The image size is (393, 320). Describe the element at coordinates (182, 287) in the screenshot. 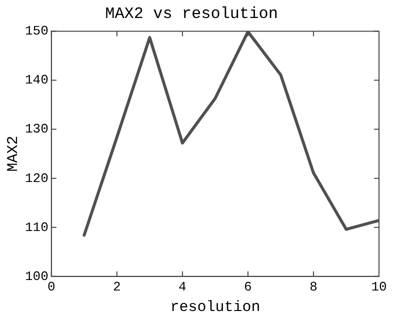

I see `x-tick-label: 4` at that location.